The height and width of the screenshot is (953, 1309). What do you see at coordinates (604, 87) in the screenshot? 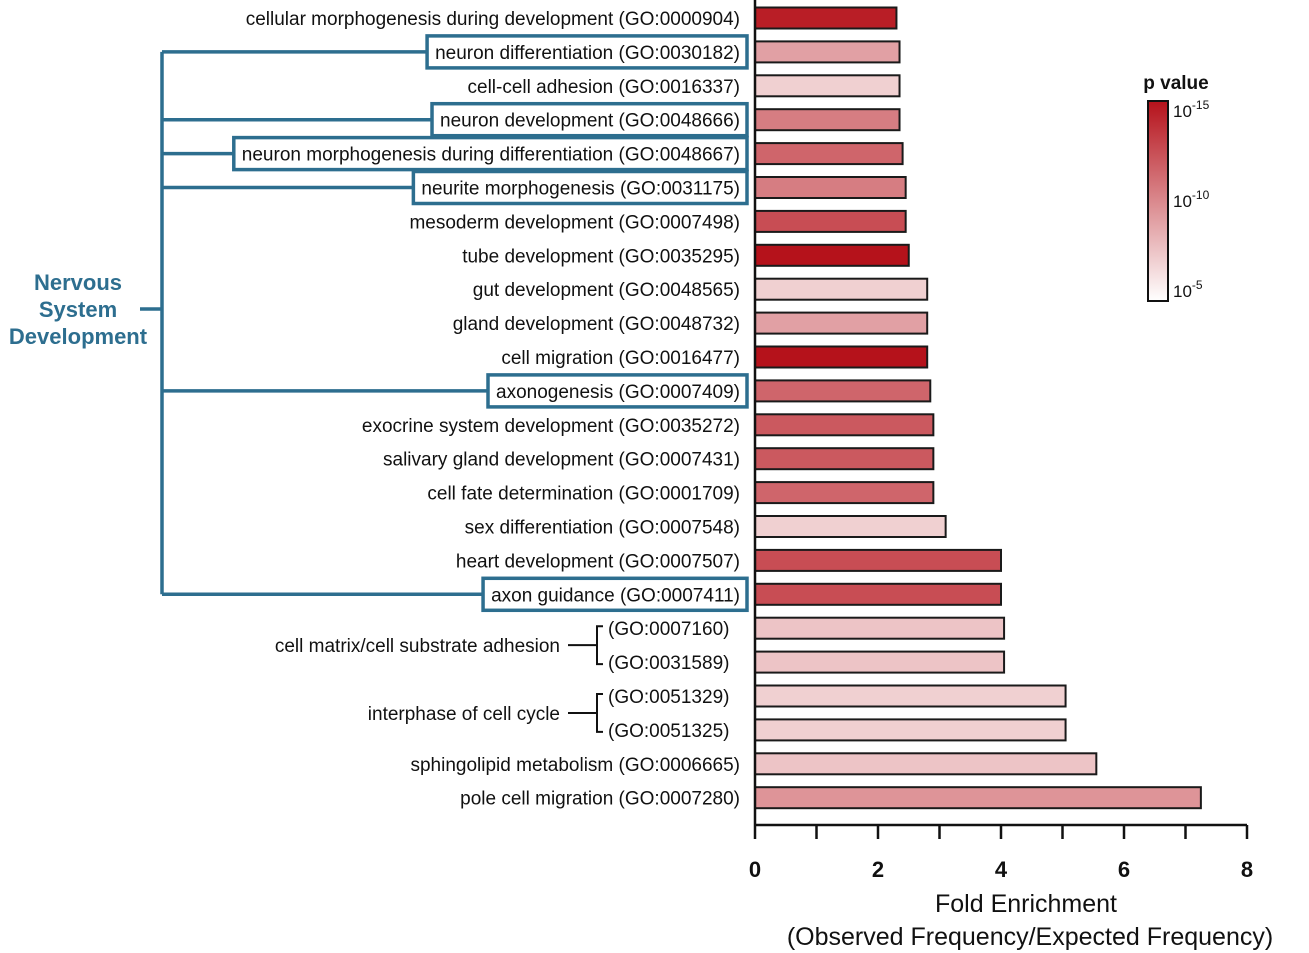
I see `category-label: cell-cell adhesion (GO:0016337)` at bounding box center [604, 87].